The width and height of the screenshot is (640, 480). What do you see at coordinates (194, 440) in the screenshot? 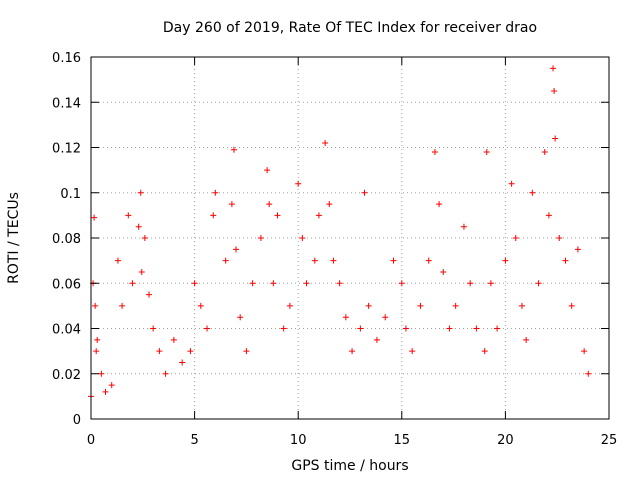
I see `x-tick-label: 5` at bounding box center [194, 440].